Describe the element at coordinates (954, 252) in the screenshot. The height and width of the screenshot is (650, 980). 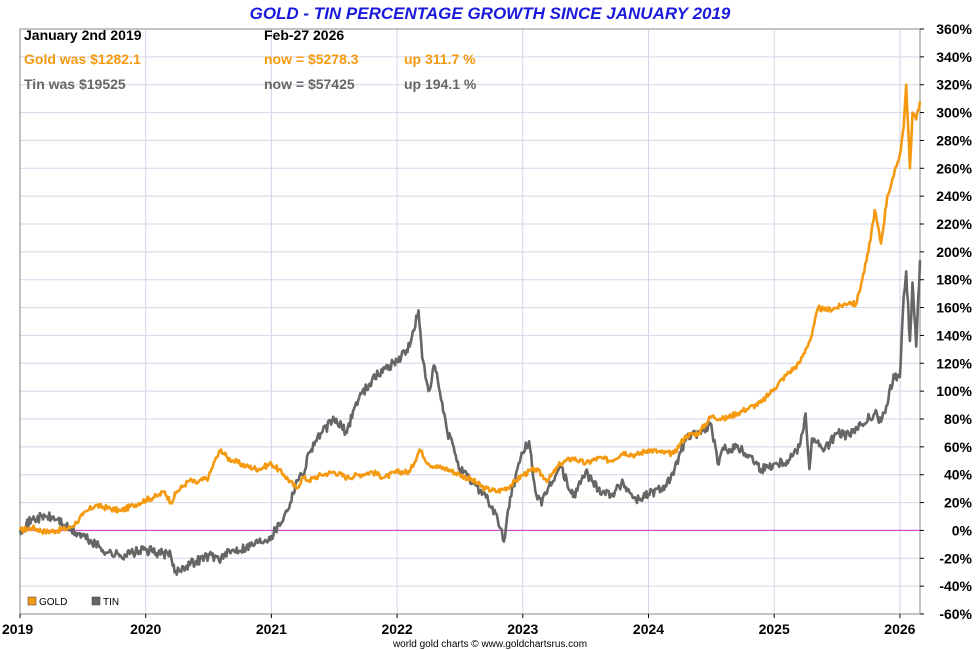
I see `y-tick-label: 200%` at that location.